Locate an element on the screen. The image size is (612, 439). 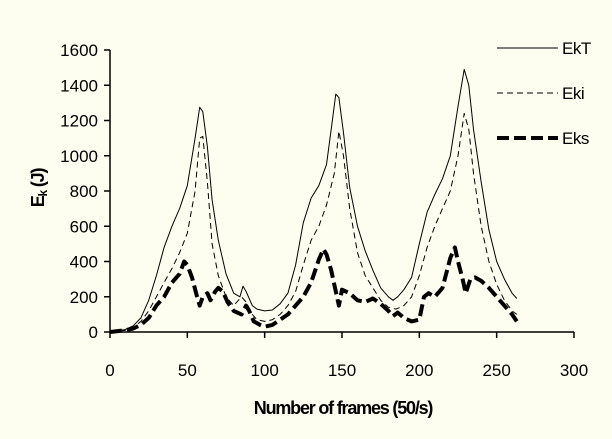
legend-label-eki: Eki is located at coordinates (573, 93).